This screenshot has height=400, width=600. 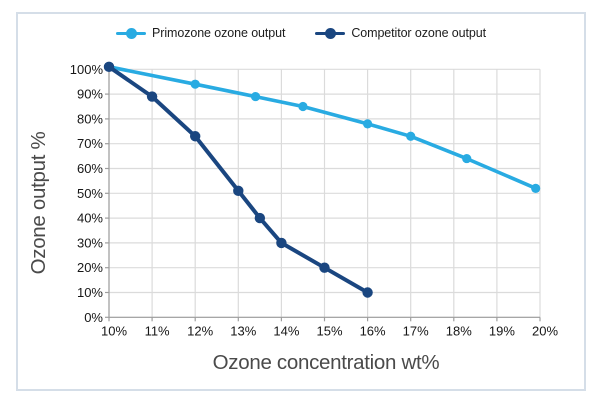 I want to click on y-tick-label: 60%, so click(x=90, y=168).